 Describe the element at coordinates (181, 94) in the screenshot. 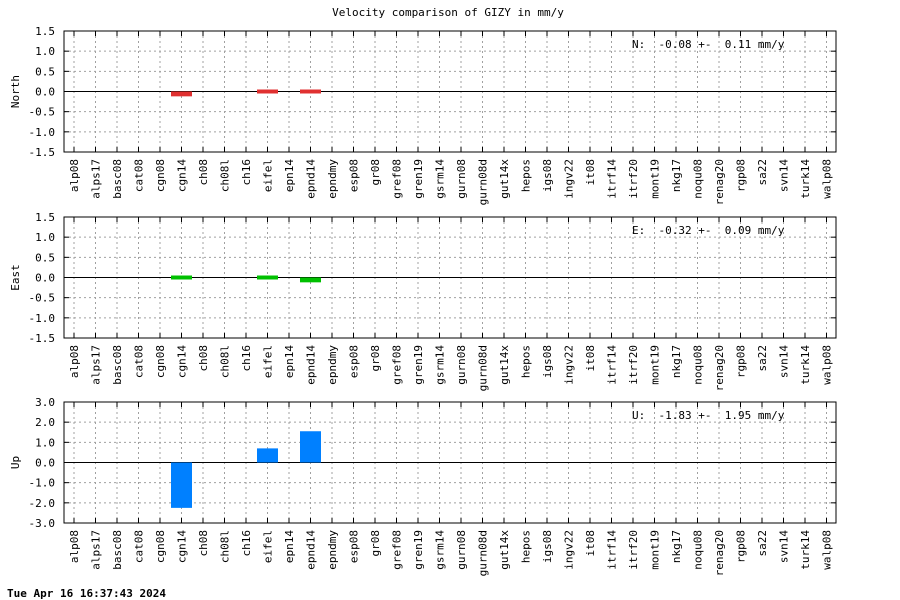

I see `bar-cgn14` at that location.